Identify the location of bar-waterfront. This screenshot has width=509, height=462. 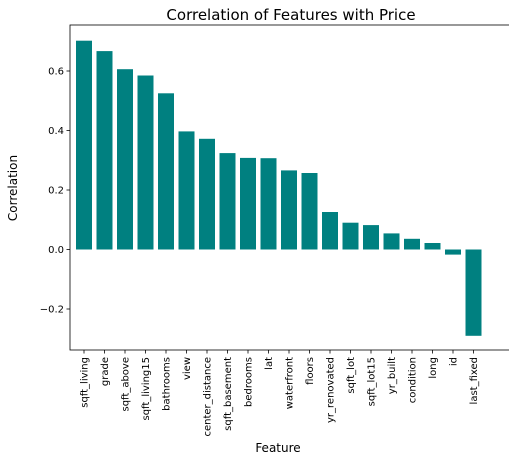
(289, 210).